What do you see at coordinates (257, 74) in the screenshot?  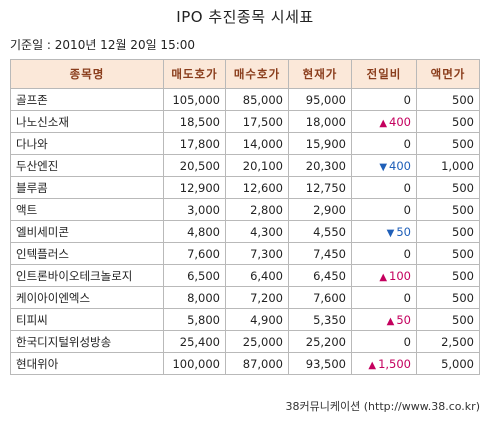 I see `col-header-bid: 매수호가` at bounding box center [257, 74].